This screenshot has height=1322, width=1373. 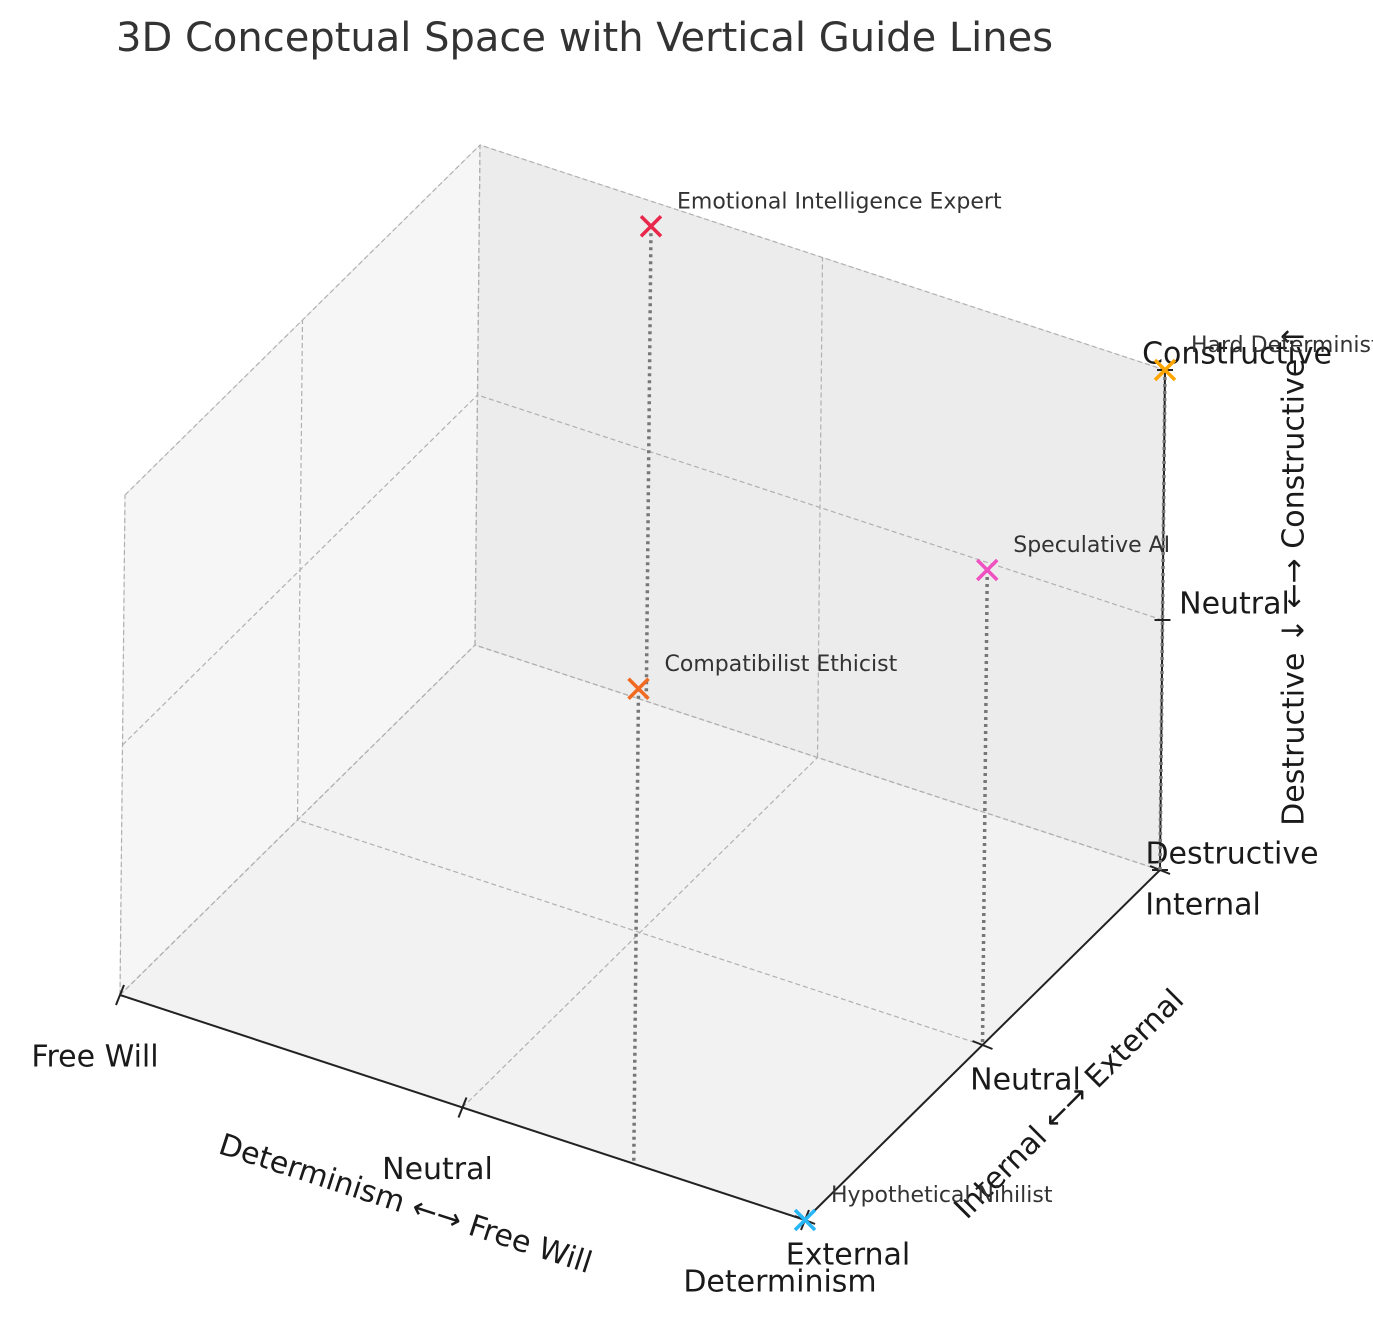 I want to click on z-tick-label: Destructive, so click(x=1231, y=854).